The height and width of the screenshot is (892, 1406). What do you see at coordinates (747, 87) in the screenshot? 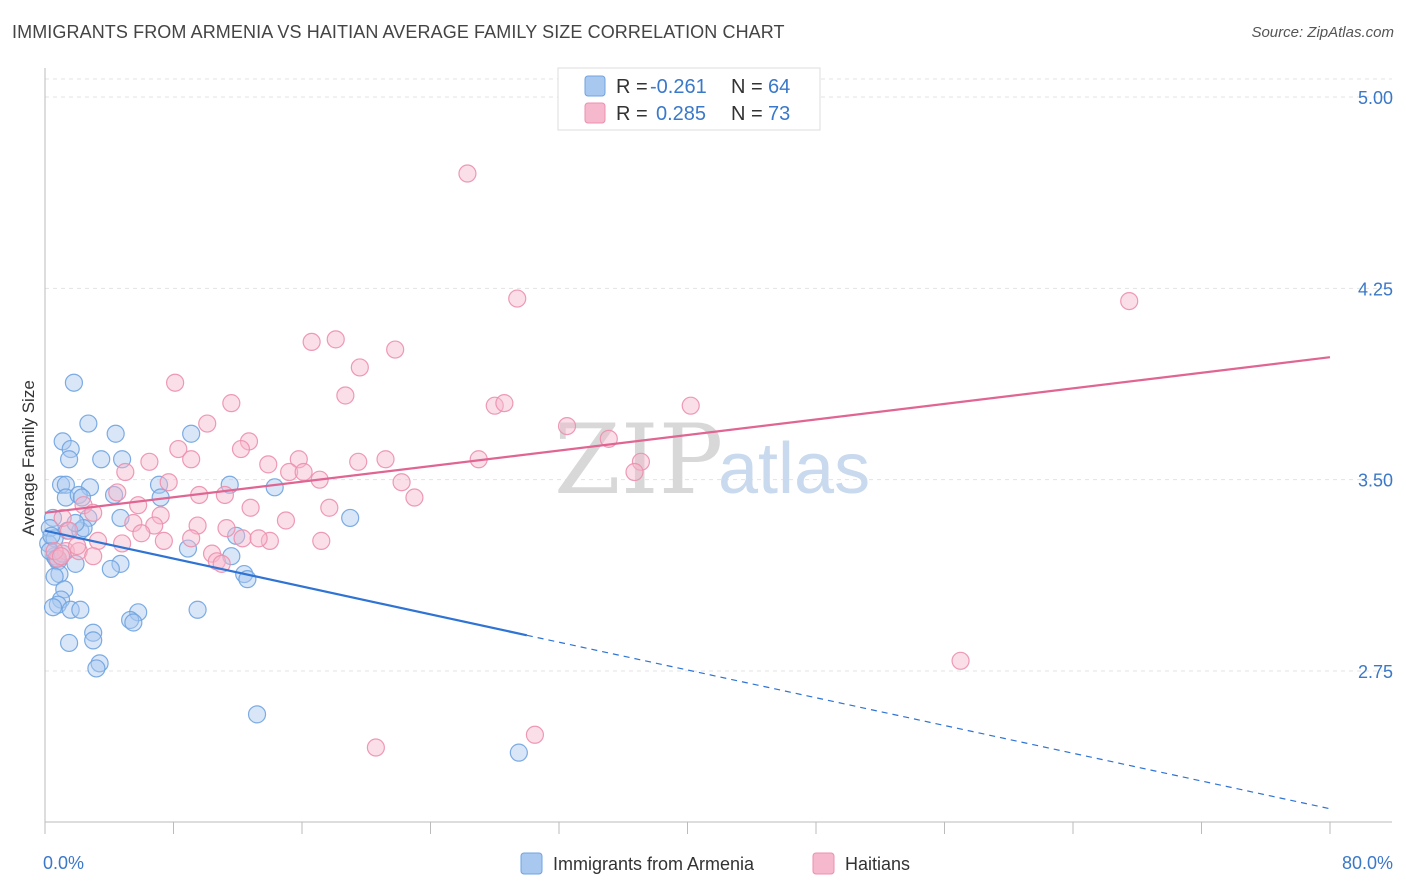
I see `legend-n-label-1: N =` at bounding box center [747, 87].